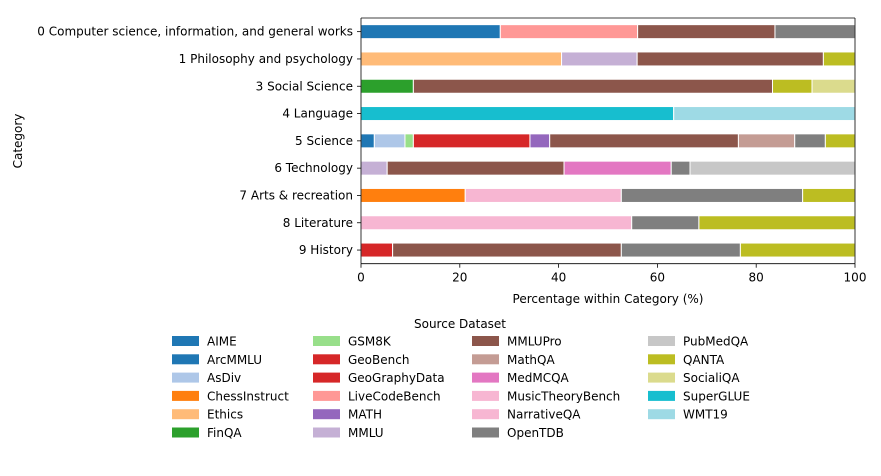  Describe the element at coordinates (365, 415) in the screenshot. I see `legend-entry: MATH` at that location.